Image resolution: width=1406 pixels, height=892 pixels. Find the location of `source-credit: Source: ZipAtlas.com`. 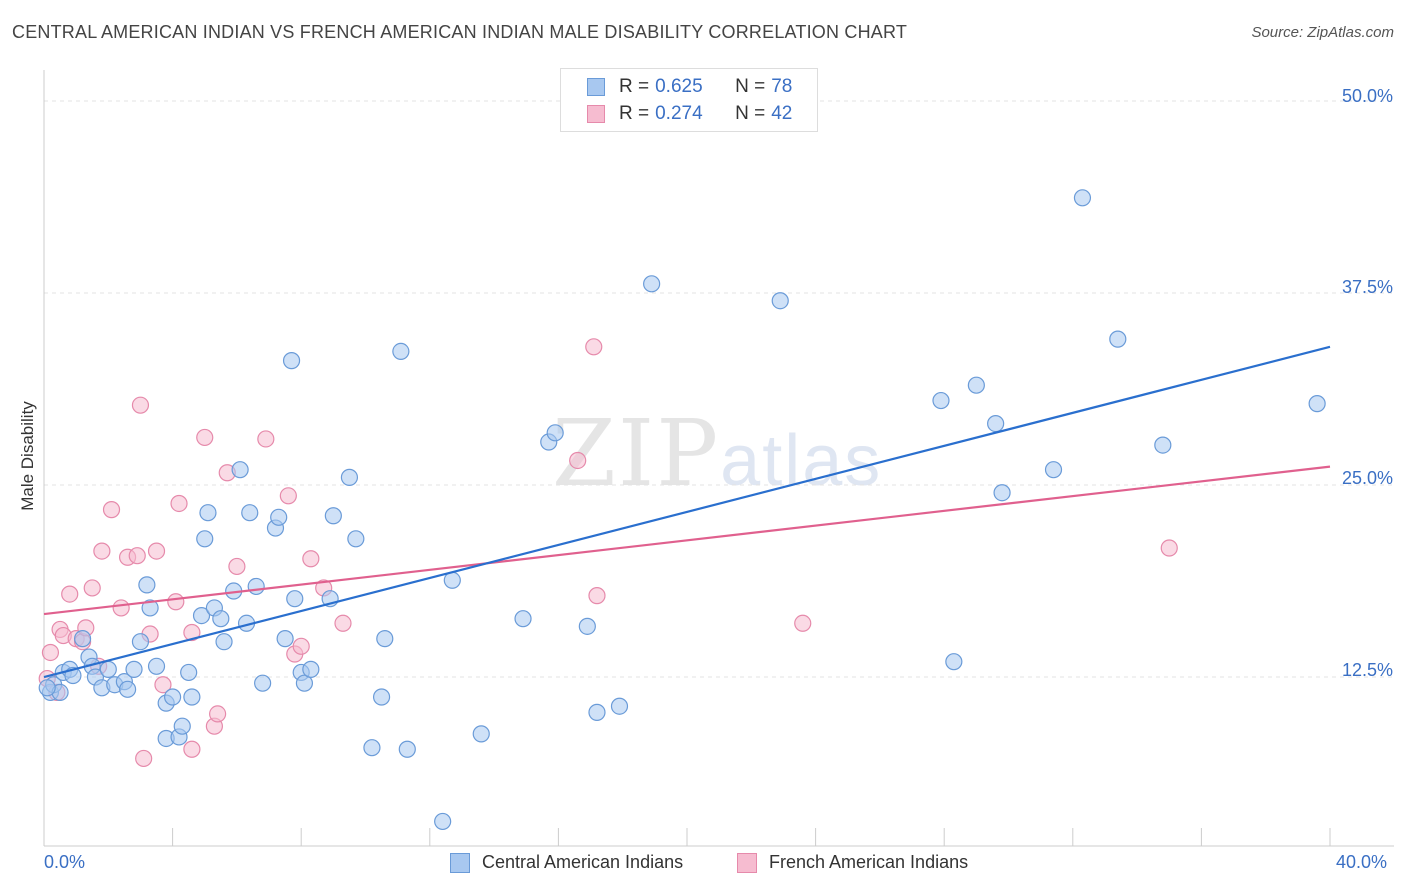

source-credit: Source: ZipAtlas.com is located at coordinates (1322, 32).